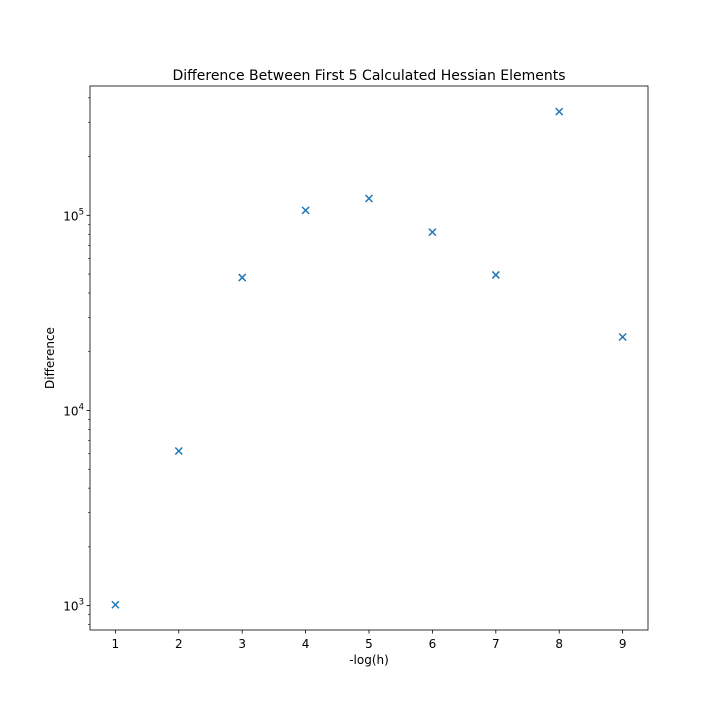 Image resolution: width=720 pixels, height=724 pixels. I want to click on data-point-x9, so click(622, 337).